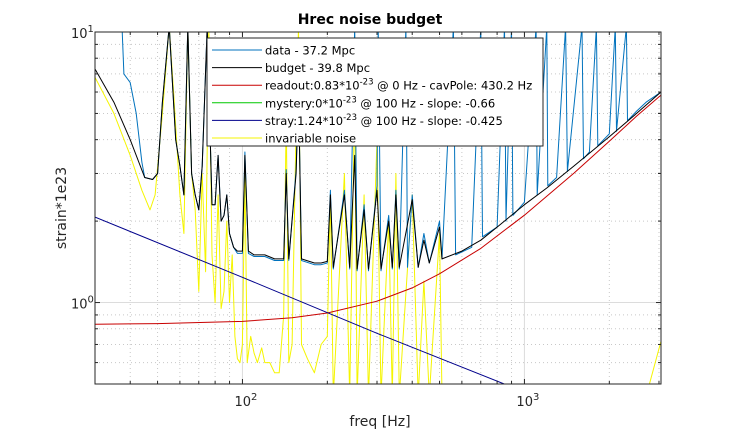  What do you see at coordinates (82, 304) in the screenshot?
I see `y-tick-label: 10⁰` at bounding box center [82, 304].